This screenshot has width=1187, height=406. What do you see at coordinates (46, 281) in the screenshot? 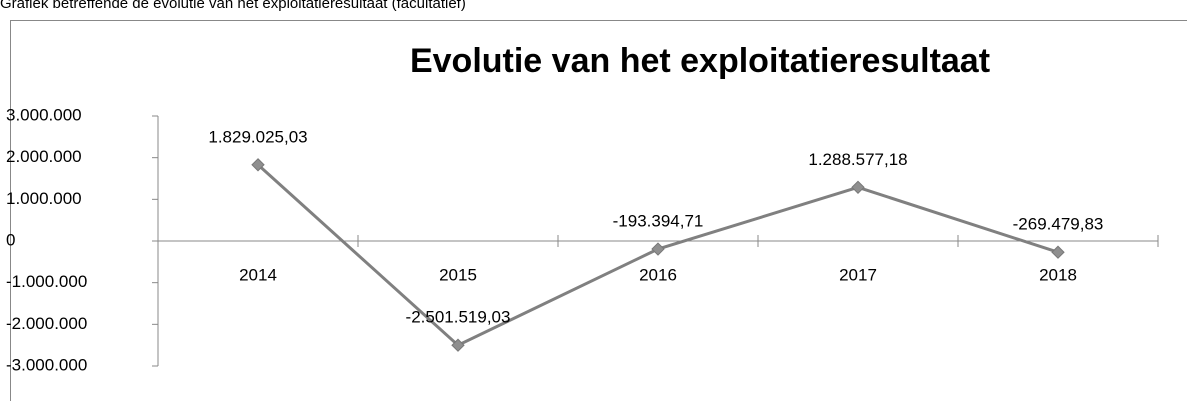
I see `y-tick-label: -1.000.000` at bounding box center [46, 281].